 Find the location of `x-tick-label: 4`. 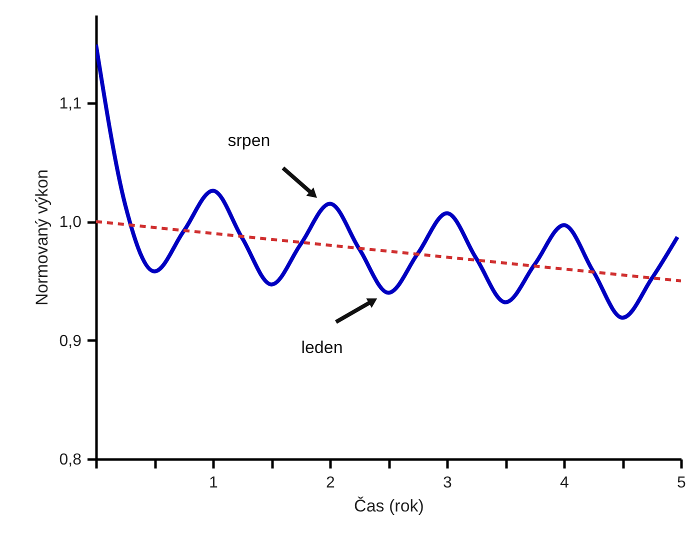

x-tick-label: 4 is located at coordinates (565, 483).